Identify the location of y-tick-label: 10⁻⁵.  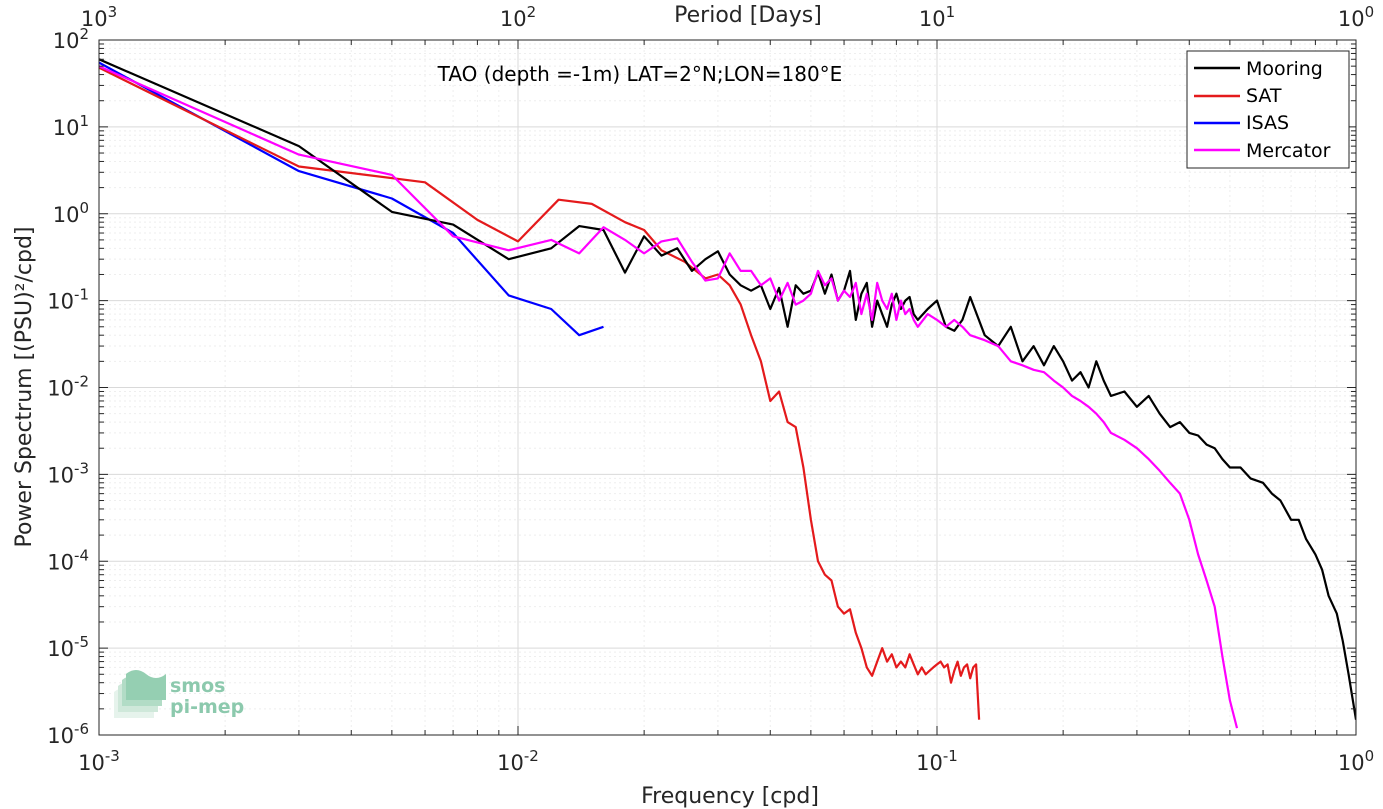
(68, 647).